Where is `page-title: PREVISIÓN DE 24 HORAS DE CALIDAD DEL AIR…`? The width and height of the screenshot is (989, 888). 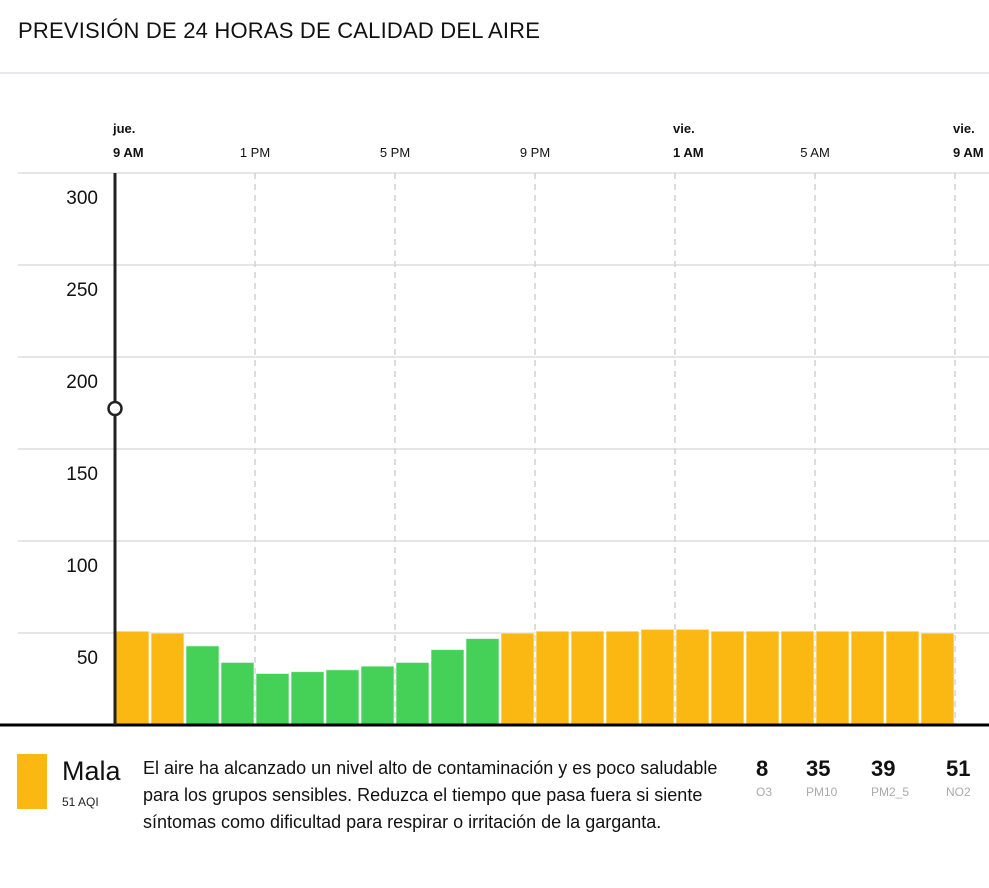
page-title: PREVISIÓN DE 24 HORAS DE CALIDAD DEL AIR… is located at coordinates (279, 30).